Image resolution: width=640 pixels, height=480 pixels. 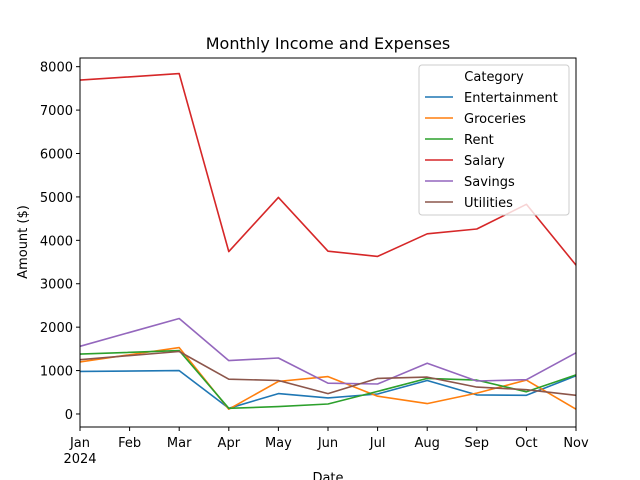 What do you see at coordinates (56, 111) in the screenshot?
I see `y-tick-label: 7000` at bounding box center [56, 111].